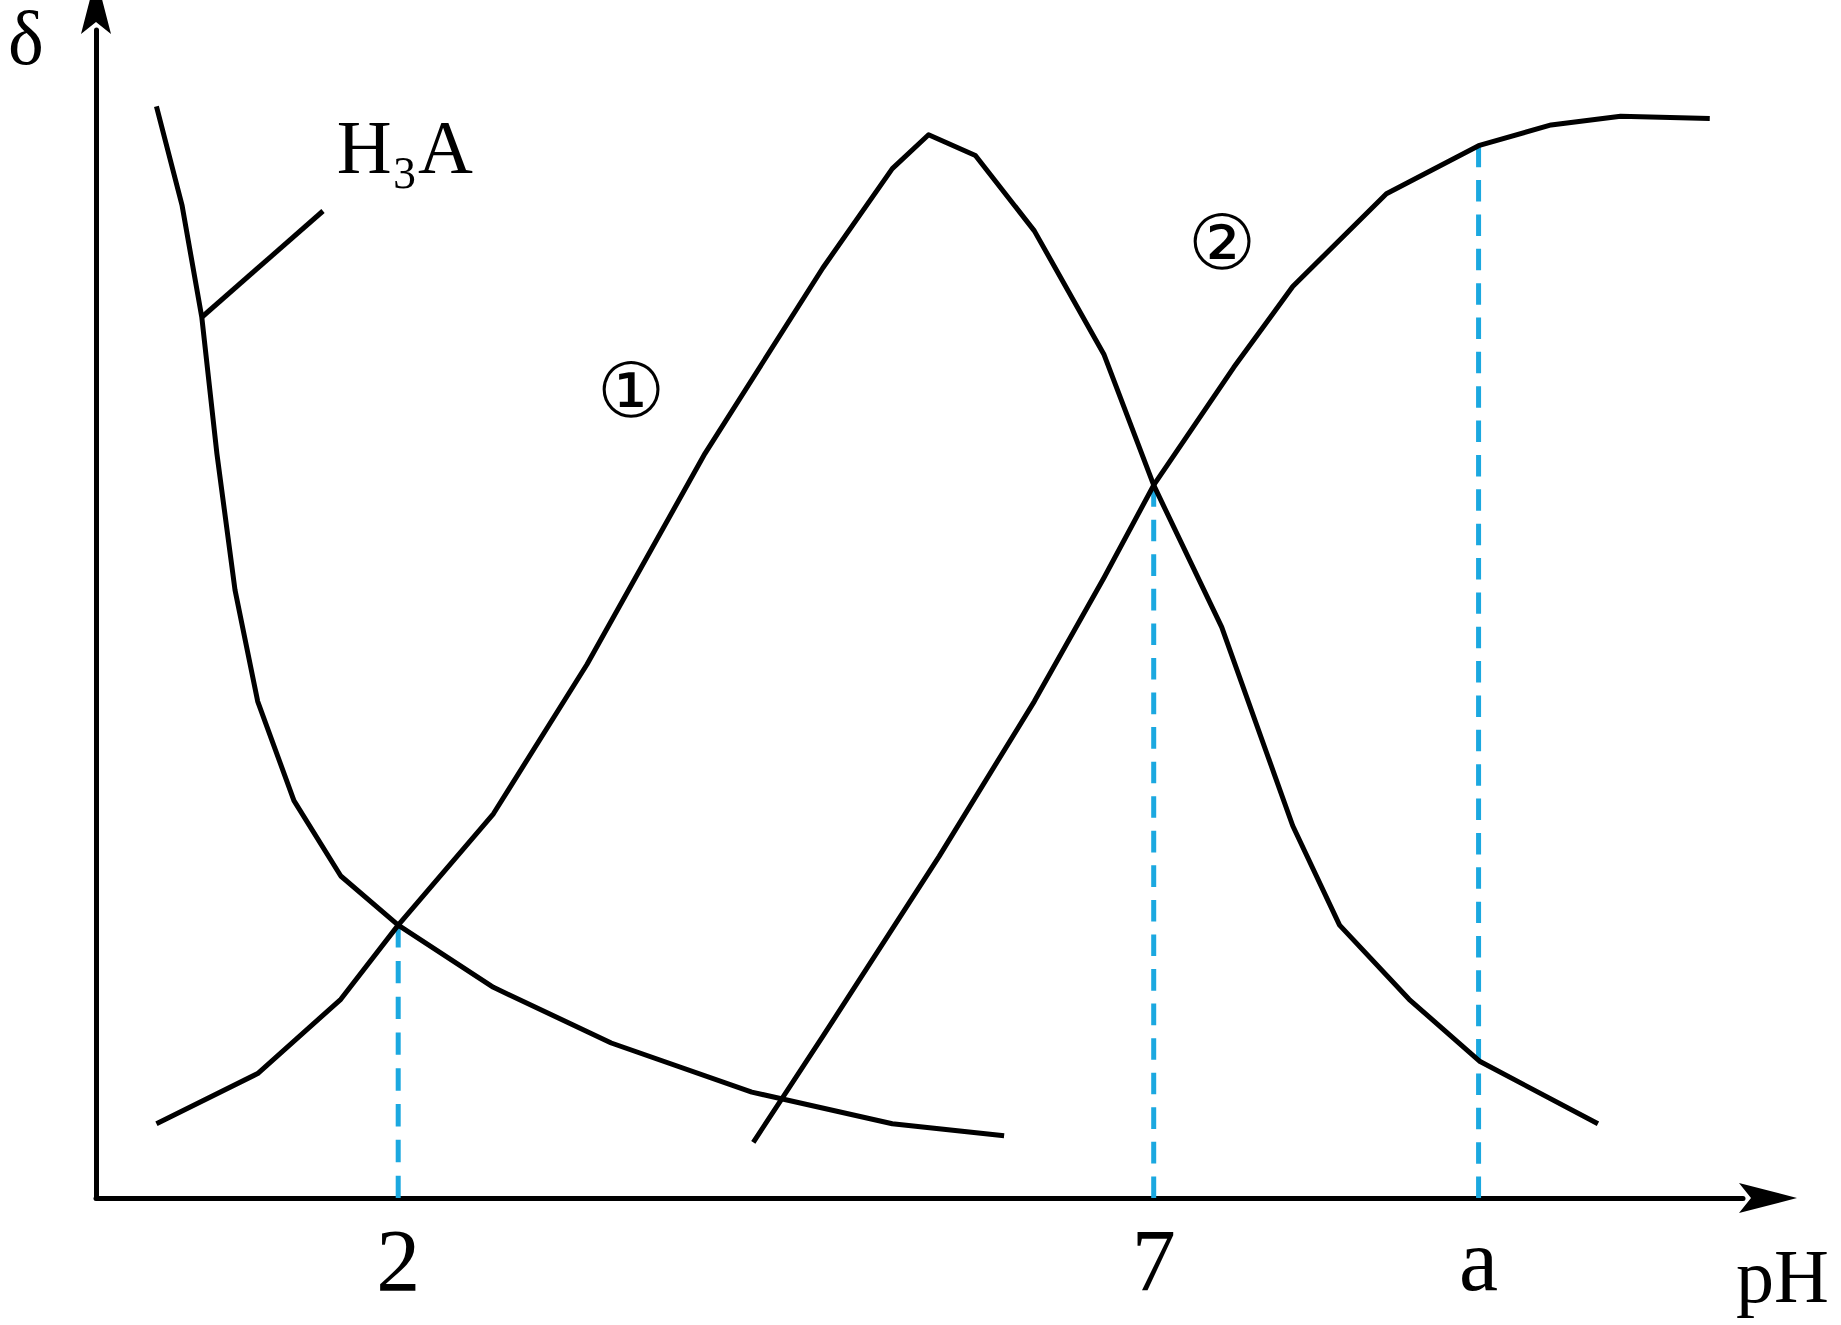  Describe the element at coordinates (26, 40) in the screenshot. I see `y-axis-title: δ` at that location.